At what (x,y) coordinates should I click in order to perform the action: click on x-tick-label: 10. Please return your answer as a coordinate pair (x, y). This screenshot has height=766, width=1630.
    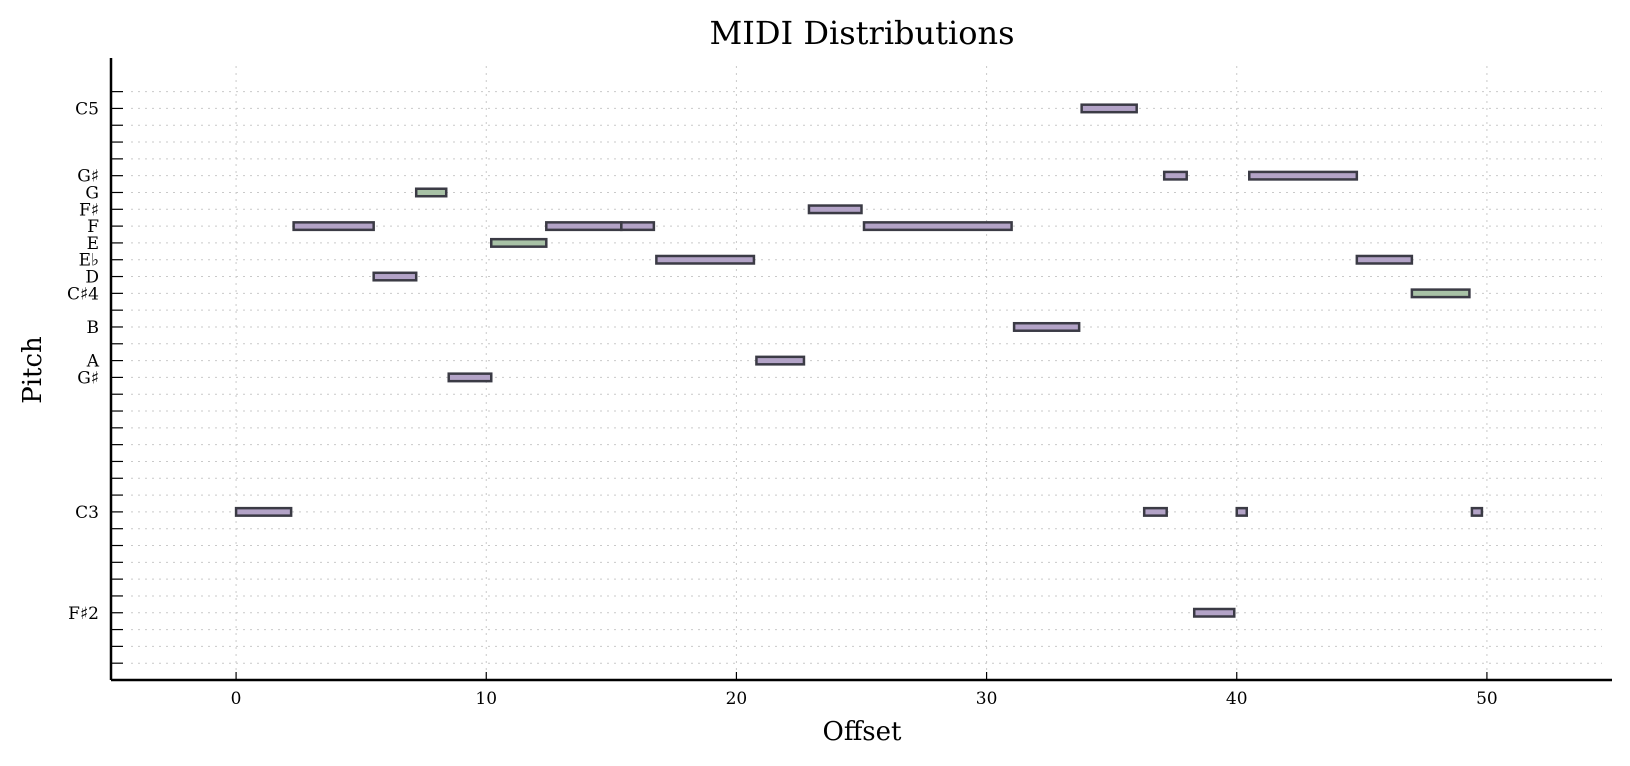
    Looking at the image, I should click on (486, 699).